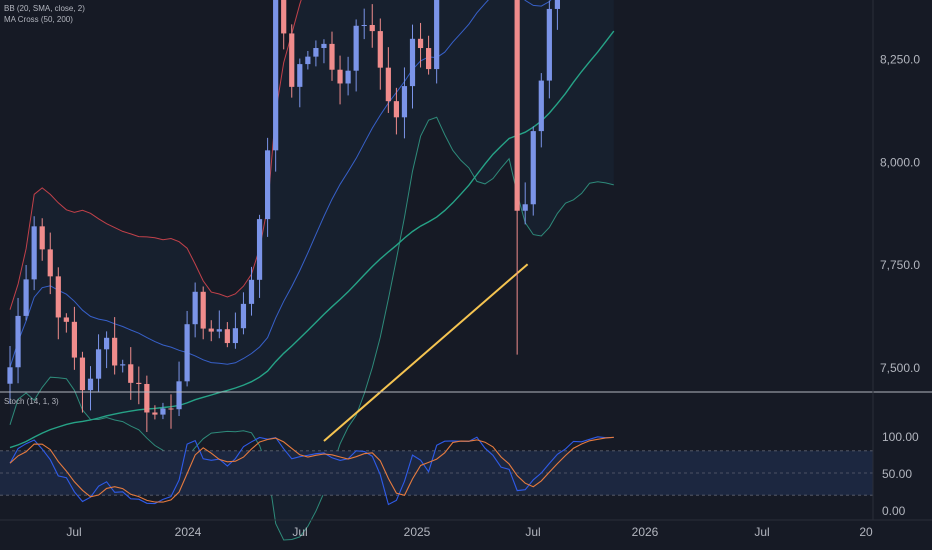  What do you see at coordinates (426, 352) in the screenshot?
I see `ma200-line` at bounding box center [426, 352].